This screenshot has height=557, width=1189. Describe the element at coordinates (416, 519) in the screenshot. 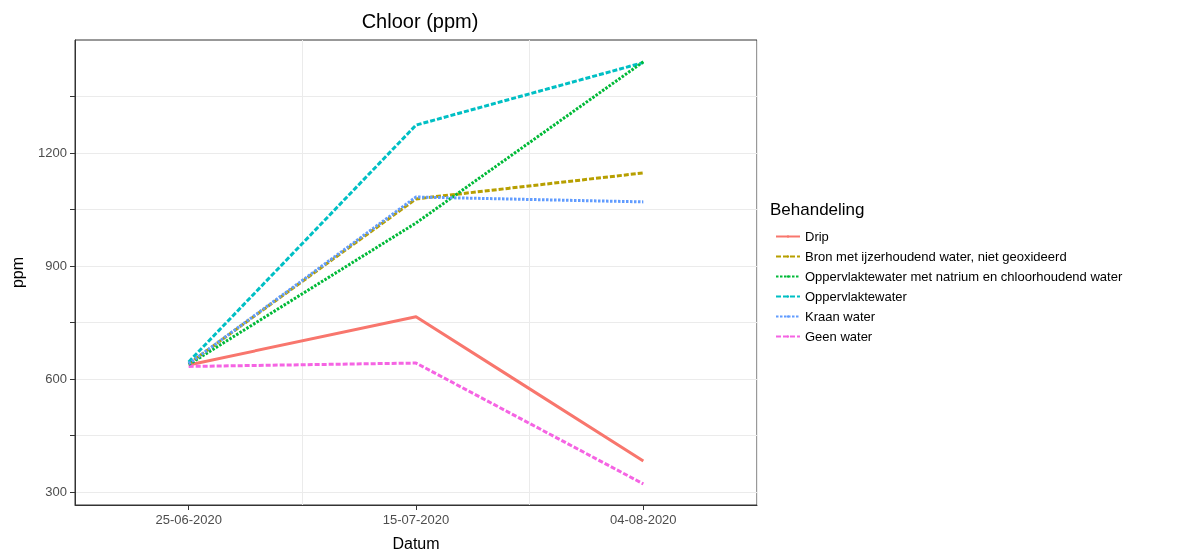

I see `x-tick-label: 15-07-2020` at that location.